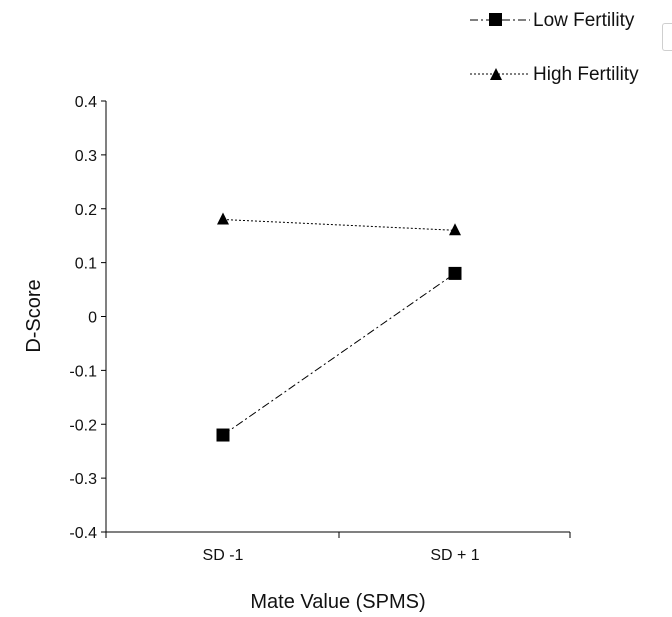  What do you see at coordinates (338, 548) in the screenshot?
I see `x-ticks: SD -1 SD + 1` at bounding box center [338, 548].